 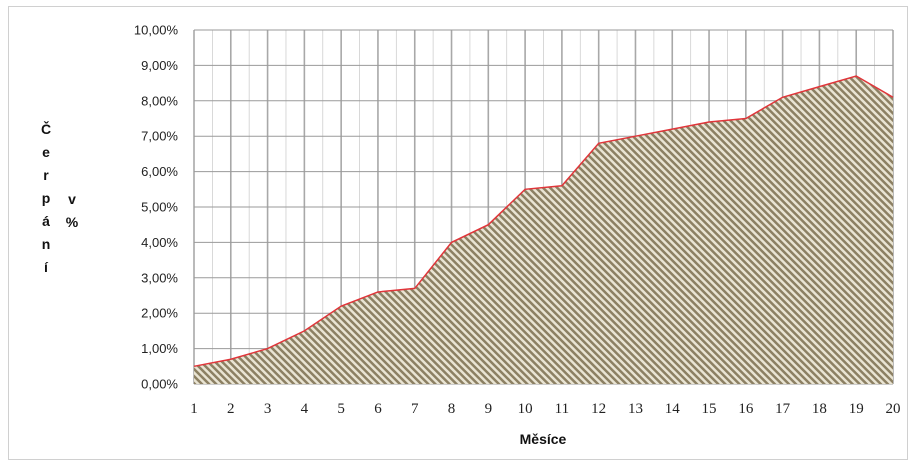 I want to click on y-label-unit: %, so click(x=72, y=222).